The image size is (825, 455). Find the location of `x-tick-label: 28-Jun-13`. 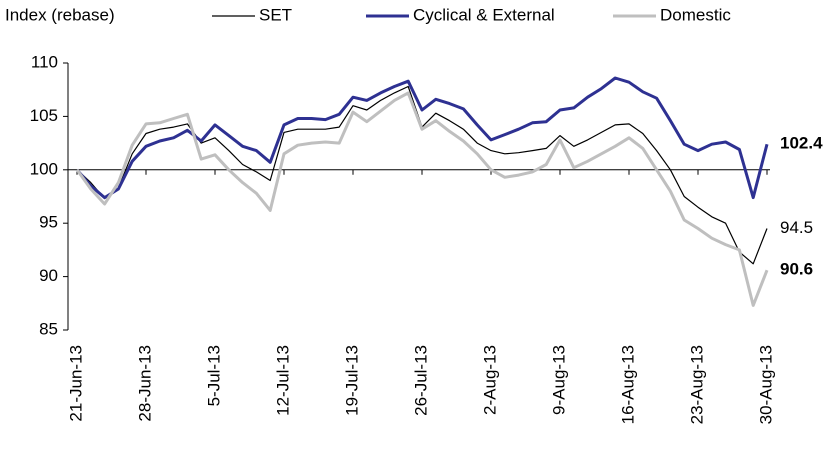

x-tick-label: 28-Jun-13 is located at coordinates (144, 383).